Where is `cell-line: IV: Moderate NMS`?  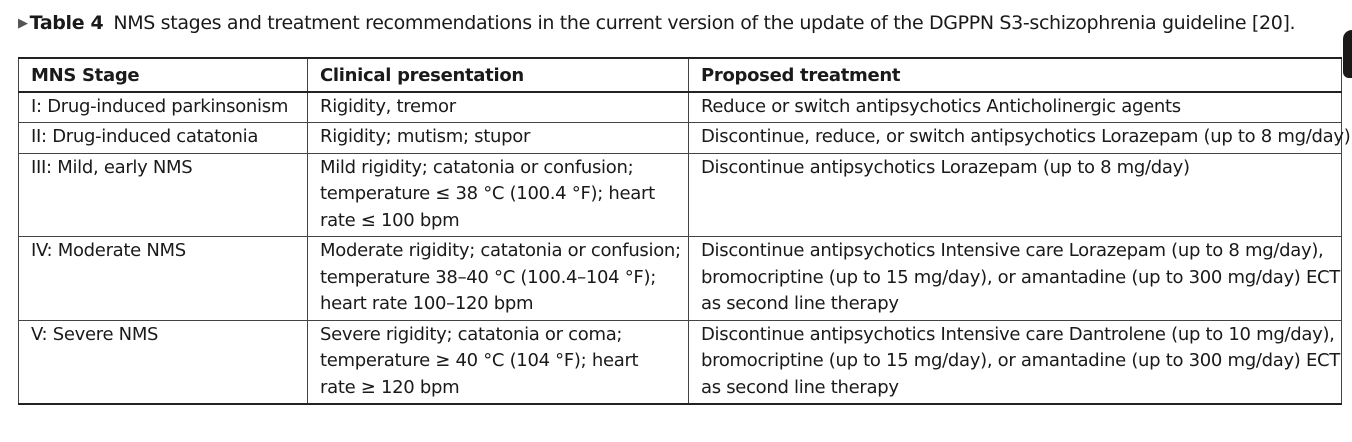 cell-line: IV: Moderate NMS is located at coordinates (108, 250).